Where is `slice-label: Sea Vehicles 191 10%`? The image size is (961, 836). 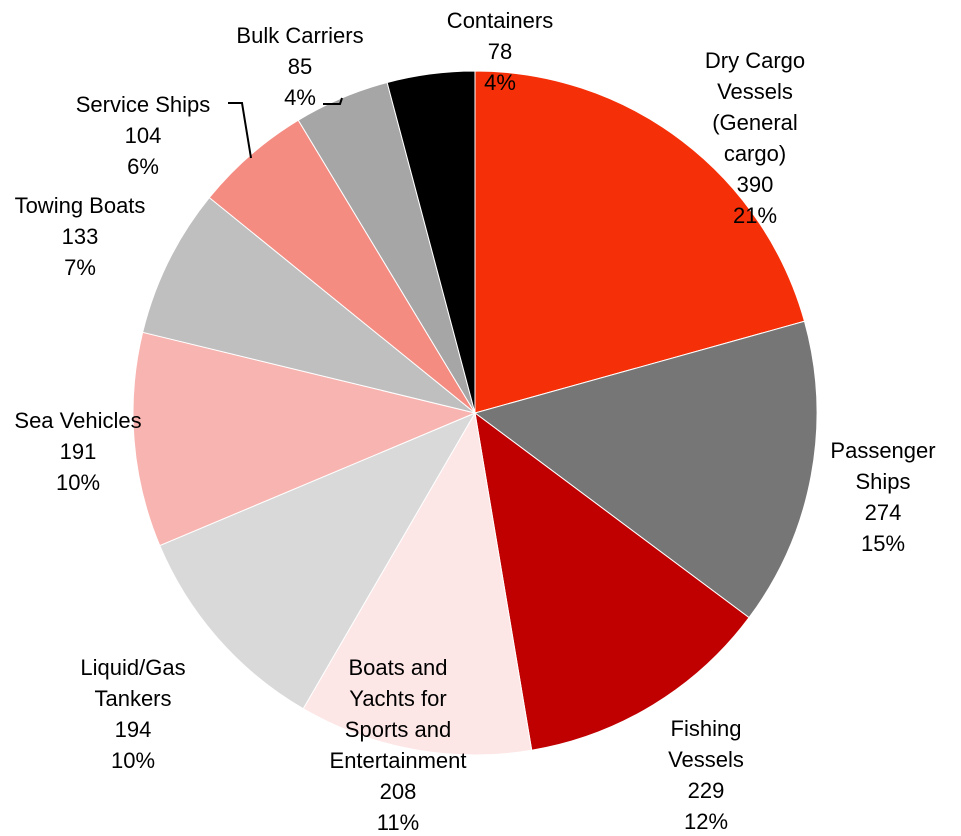
slice-label: Sea Vehicles 191 10% is located at coordinates (77, 451).